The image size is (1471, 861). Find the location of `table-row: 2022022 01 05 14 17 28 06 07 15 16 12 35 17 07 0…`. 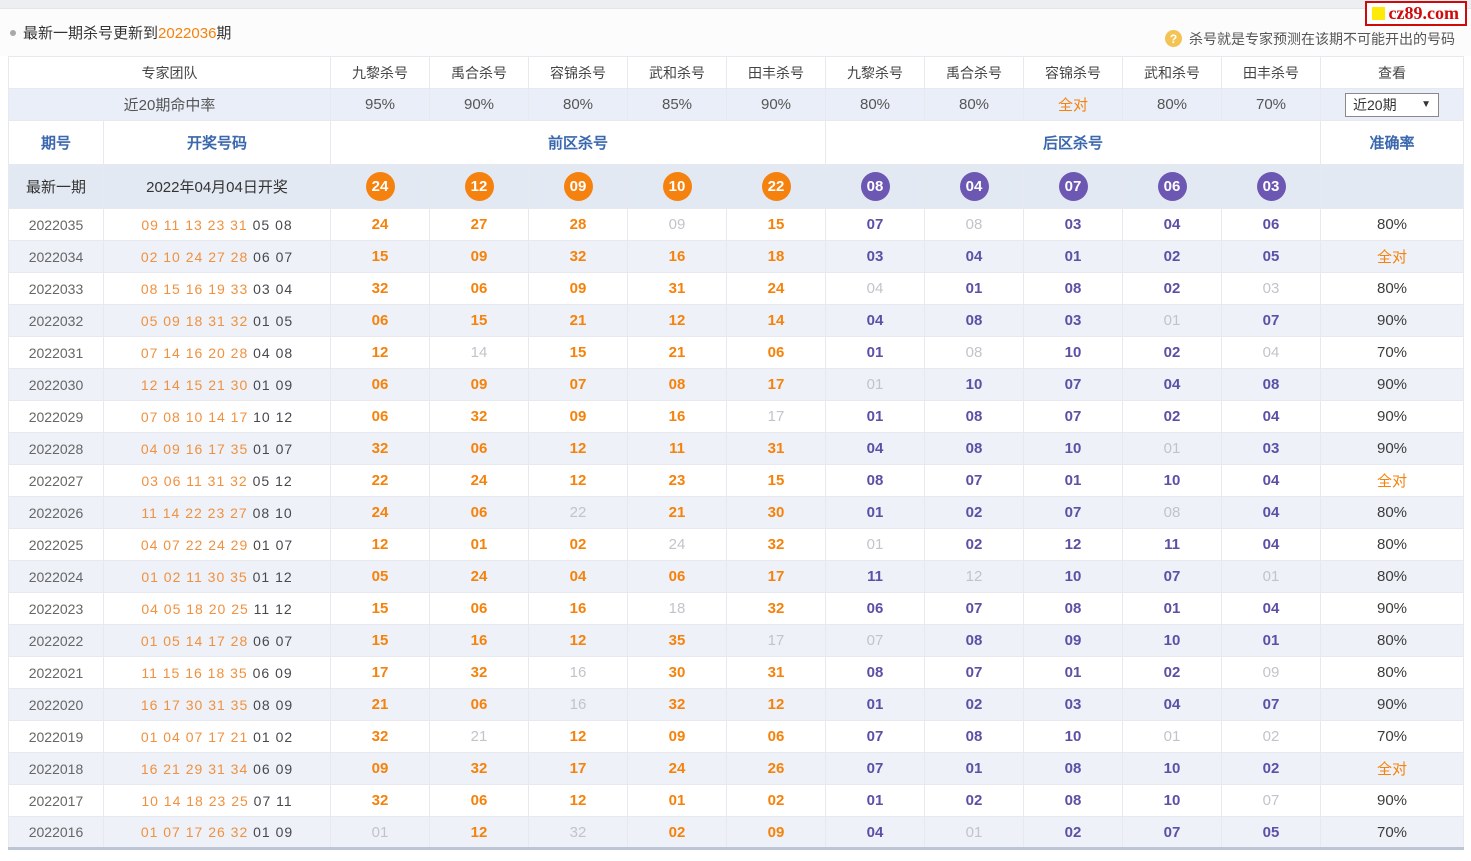

table-row: 2022022 01 05 14 17 28 06 07 15 16 12 35 17 07 0… is located at coordinates (736, 640).